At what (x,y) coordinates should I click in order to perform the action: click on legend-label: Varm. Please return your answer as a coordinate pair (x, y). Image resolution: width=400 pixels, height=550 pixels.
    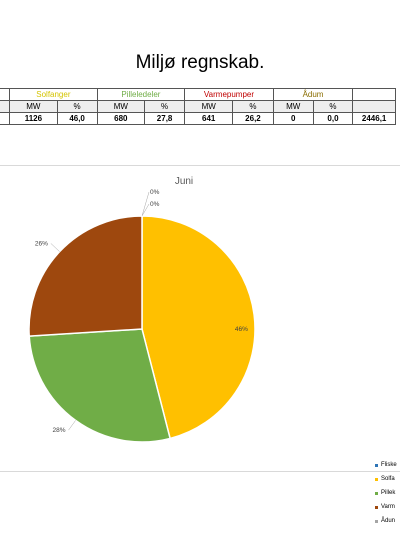
    Looking at the image, I should click on (388, 507).